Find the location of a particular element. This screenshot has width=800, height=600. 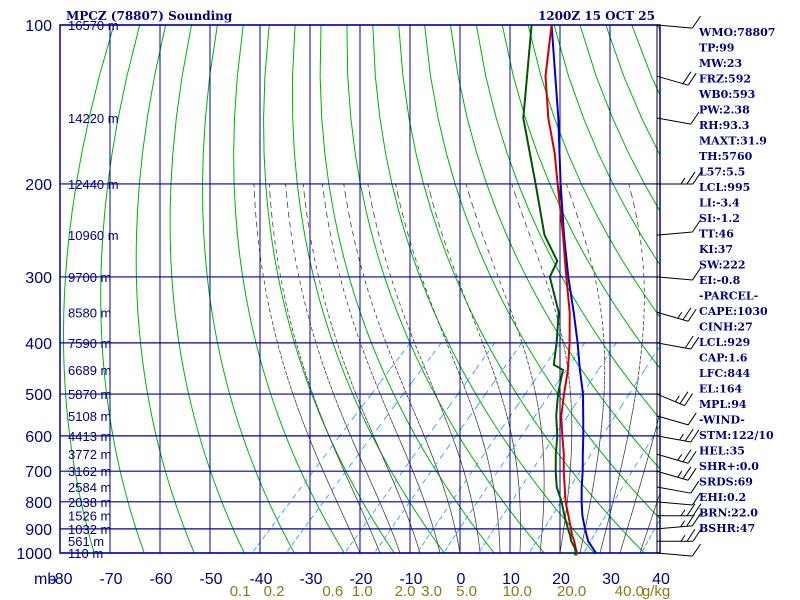

height-label: 14220 m is located at coordinates (93, 118).